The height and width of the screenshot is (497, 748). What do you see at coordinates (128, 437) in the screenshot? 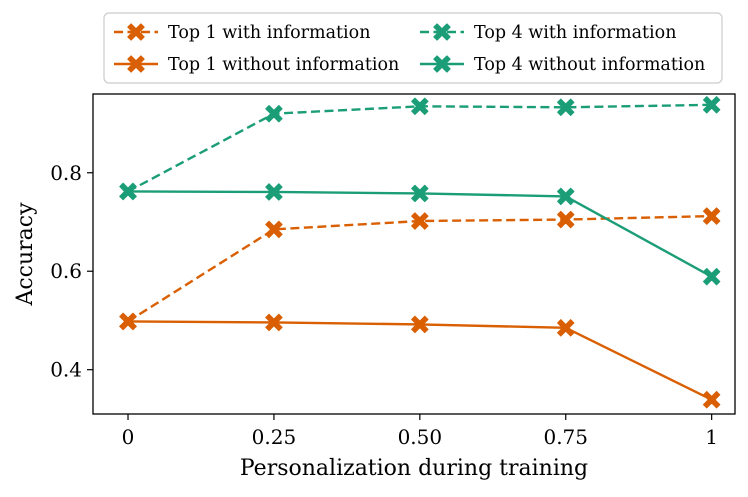
I see `x-tick-label: 0` at bounding box center [128, 437].